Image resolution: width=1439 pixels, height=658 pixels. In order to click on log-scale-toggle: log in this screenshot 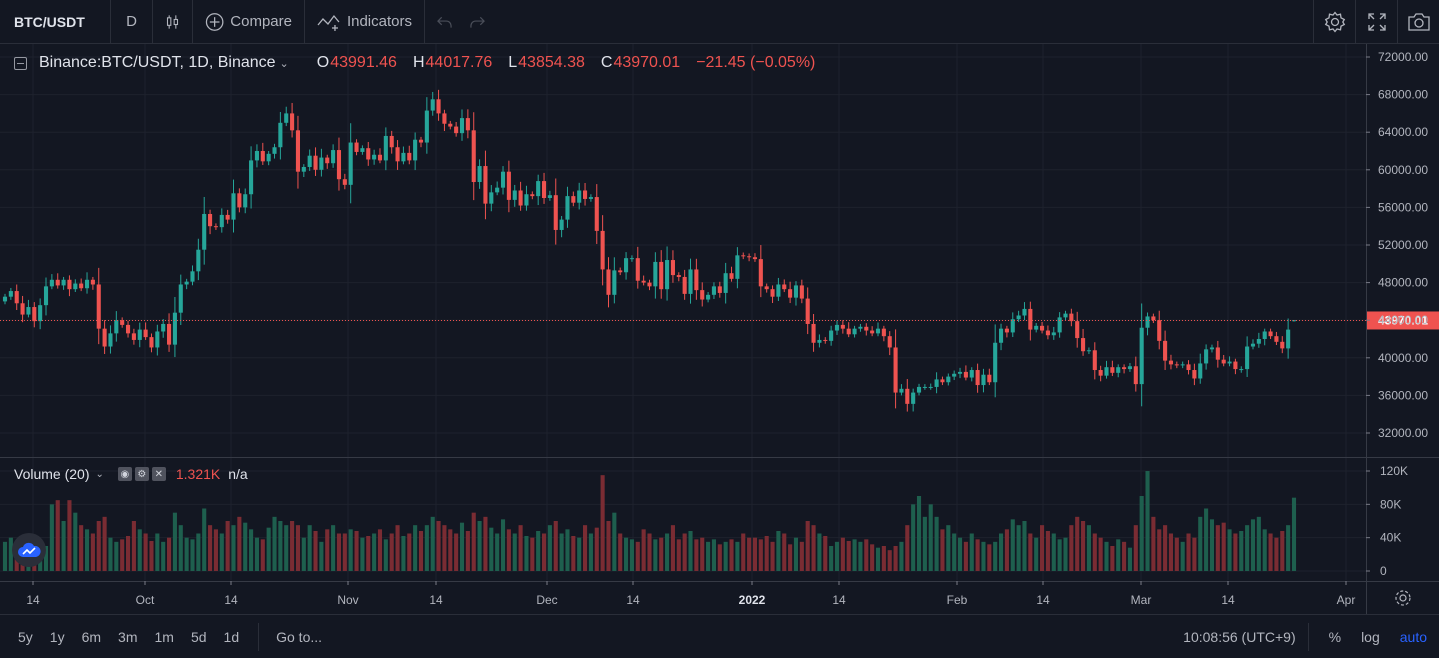, I will do `click(1370, 637)`.